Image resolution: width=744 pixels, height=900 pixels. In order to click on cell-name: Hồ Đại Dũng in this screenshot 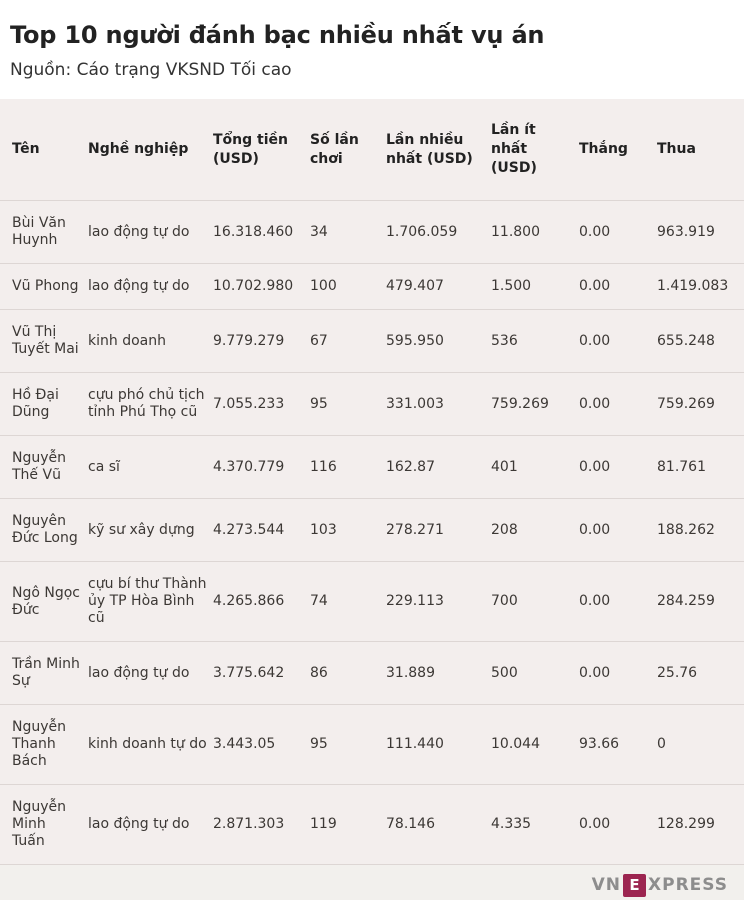, I will do `click(35, 404)`.